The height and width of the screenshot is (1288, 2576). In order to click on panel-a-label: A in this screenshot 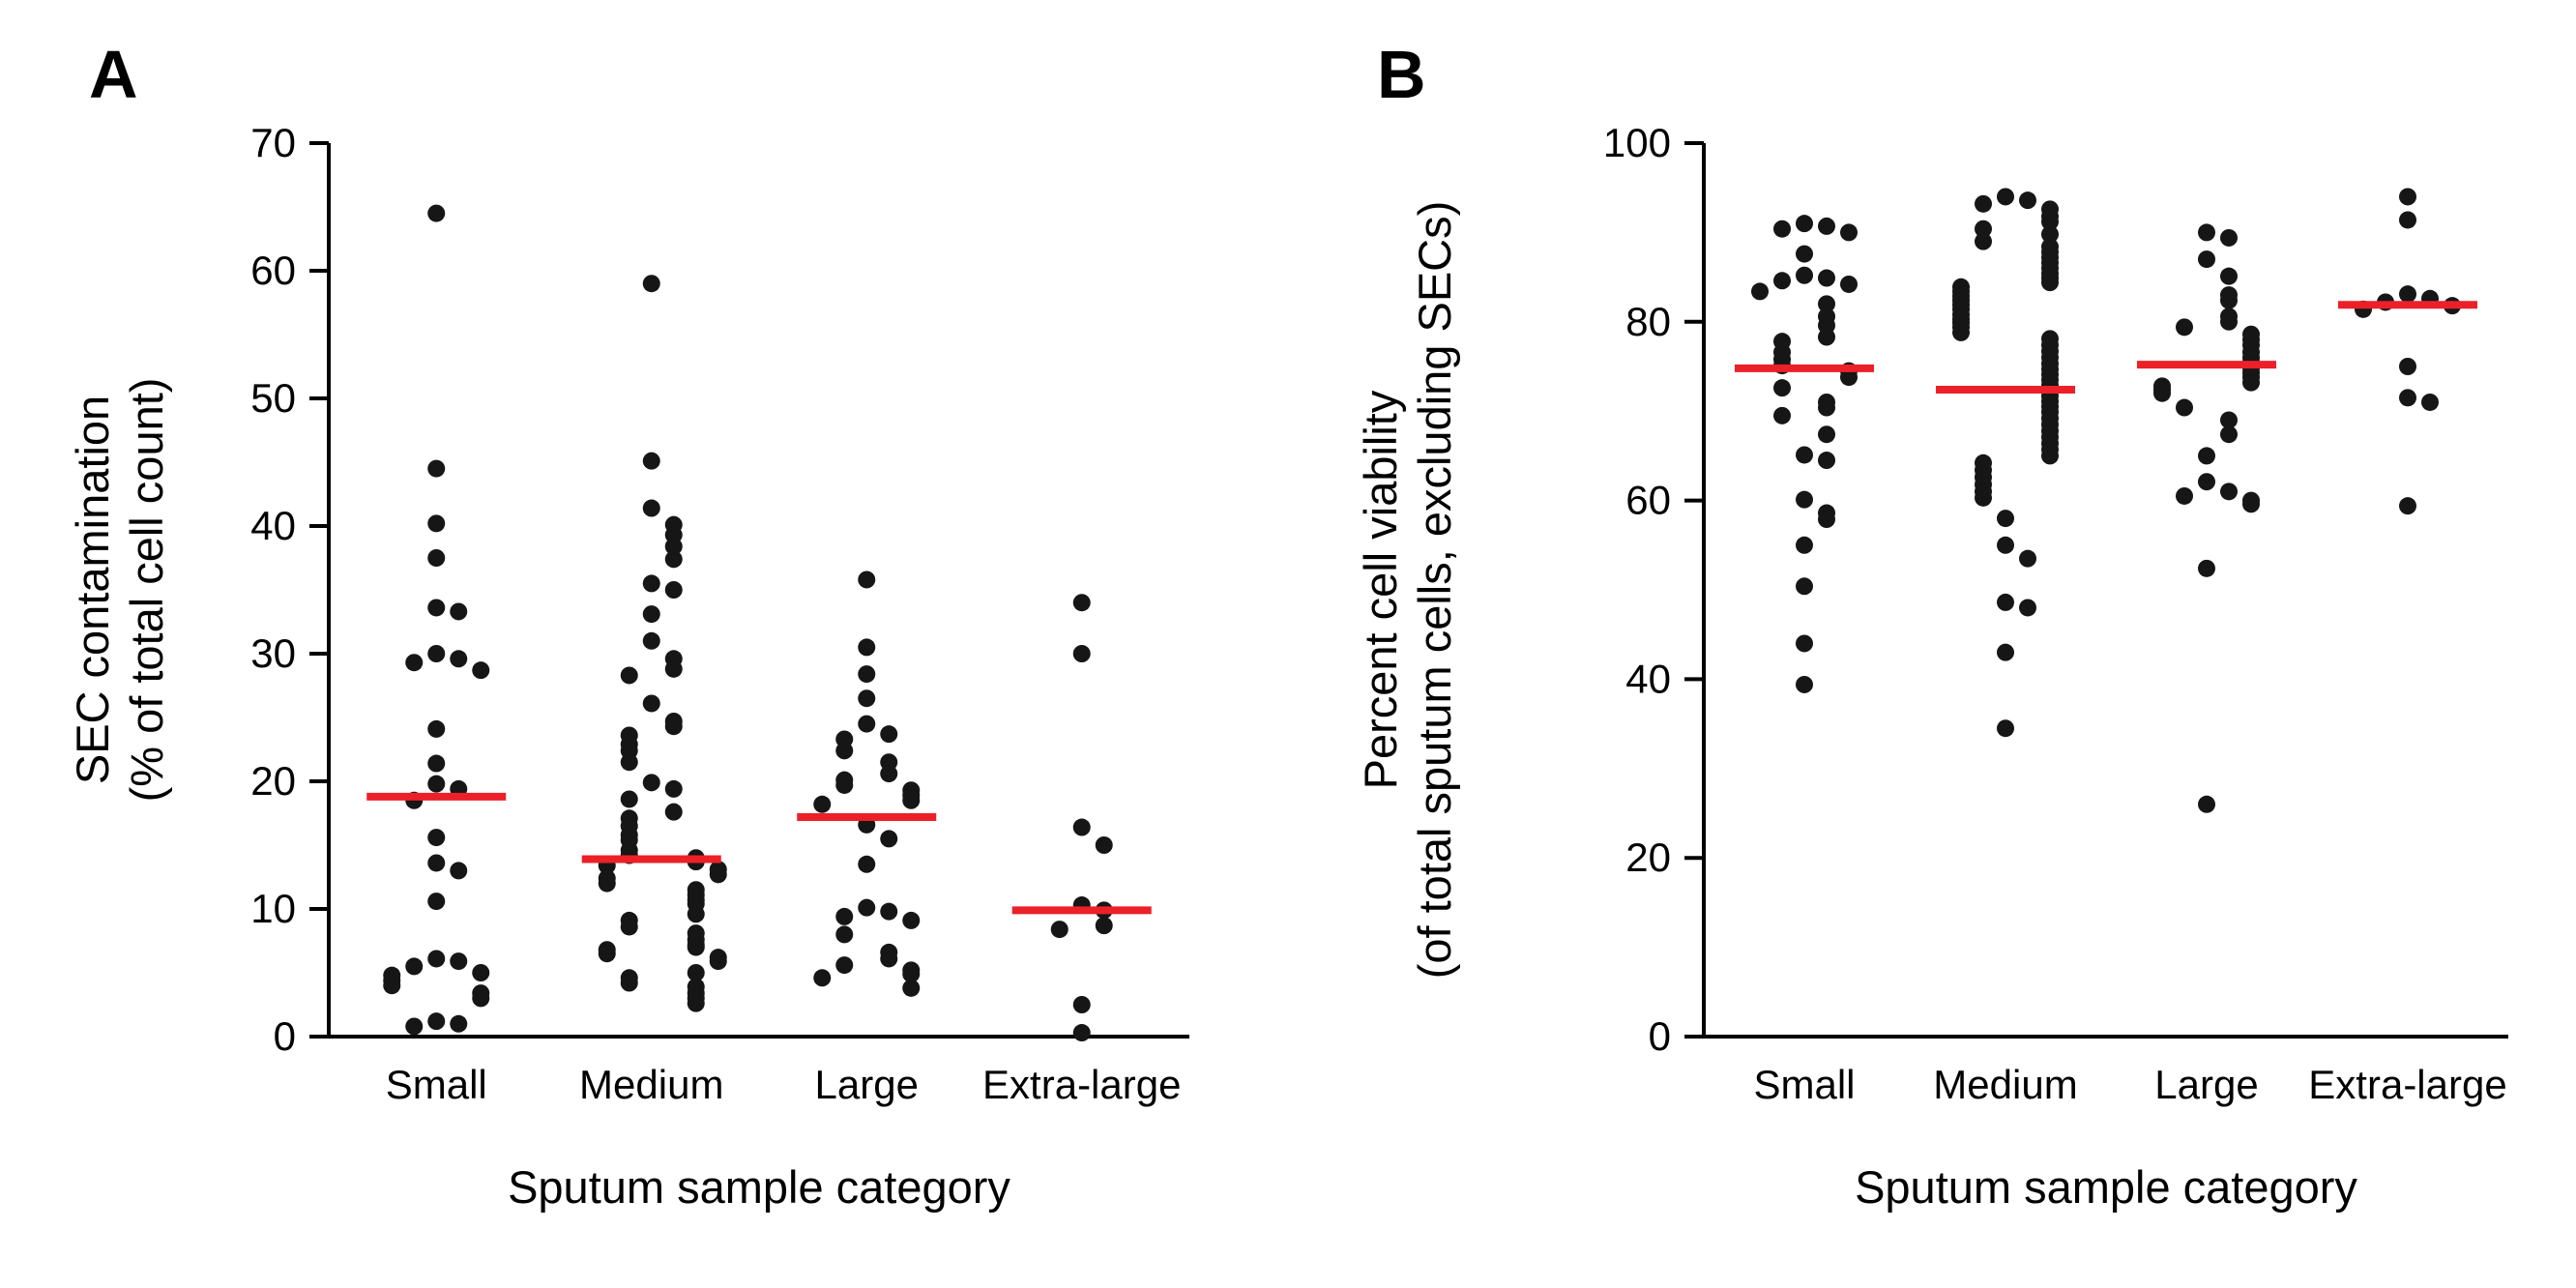, I will do `click(113, 74)`.